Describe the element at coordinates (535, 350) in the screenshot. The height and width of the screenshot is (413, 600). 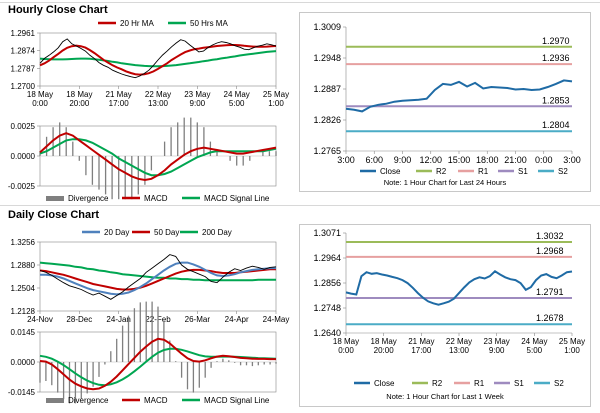
I see `daily_pivots-xtick-label: 5:00` at that location.